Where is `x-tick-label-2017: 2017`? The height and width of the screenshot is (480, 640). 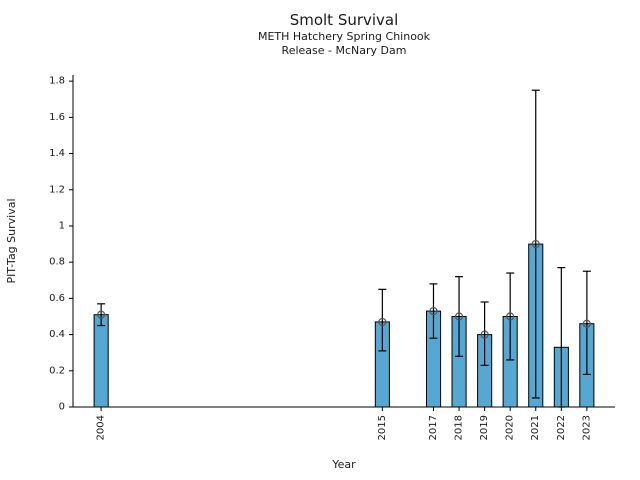 x-tick-label-2017: 2017 is located at coordinates (433, 427).